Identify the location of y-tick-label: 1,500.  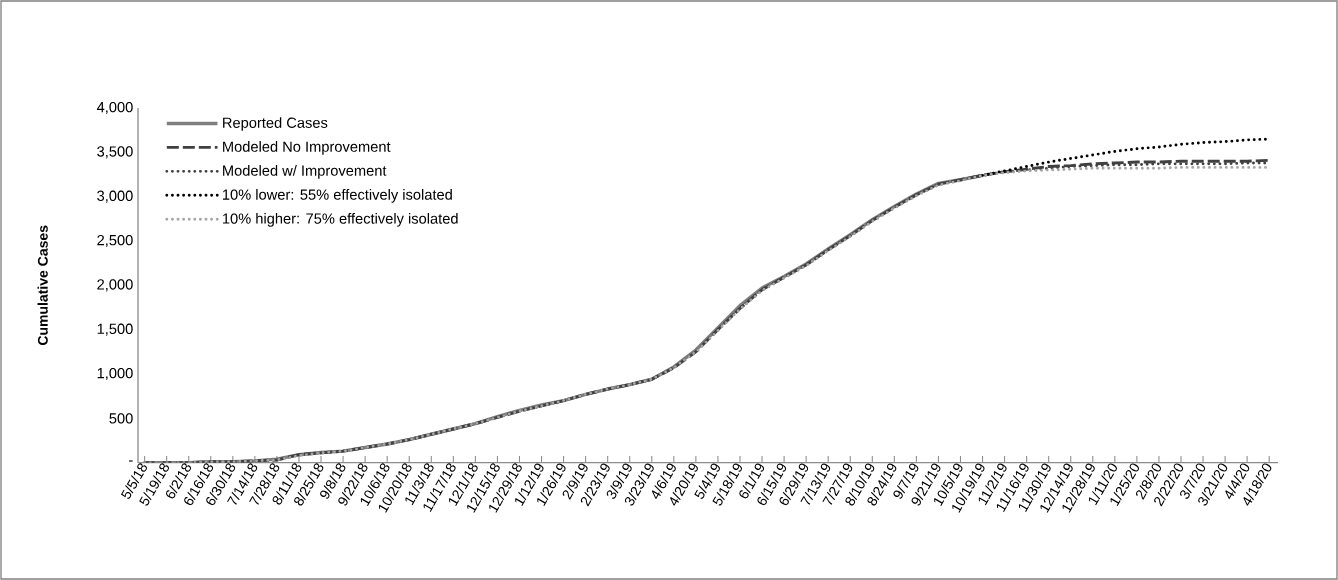
(115, 329).